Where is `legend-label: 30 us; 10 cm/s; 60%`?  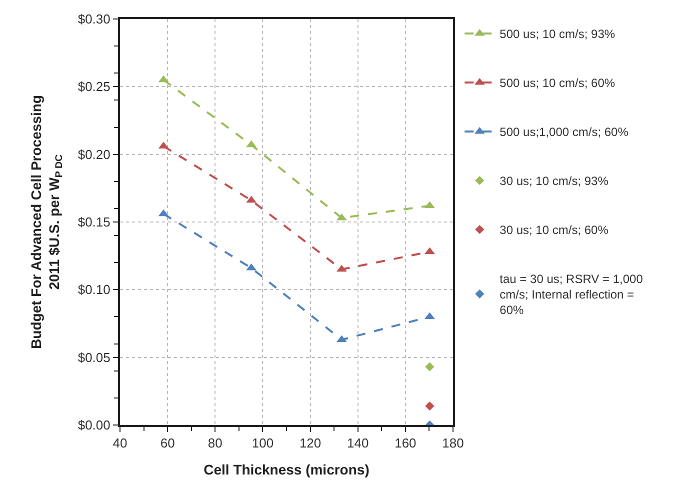 legend-label: 30 us; 10 cm/s; 60% is located at coordinates (554, 230).